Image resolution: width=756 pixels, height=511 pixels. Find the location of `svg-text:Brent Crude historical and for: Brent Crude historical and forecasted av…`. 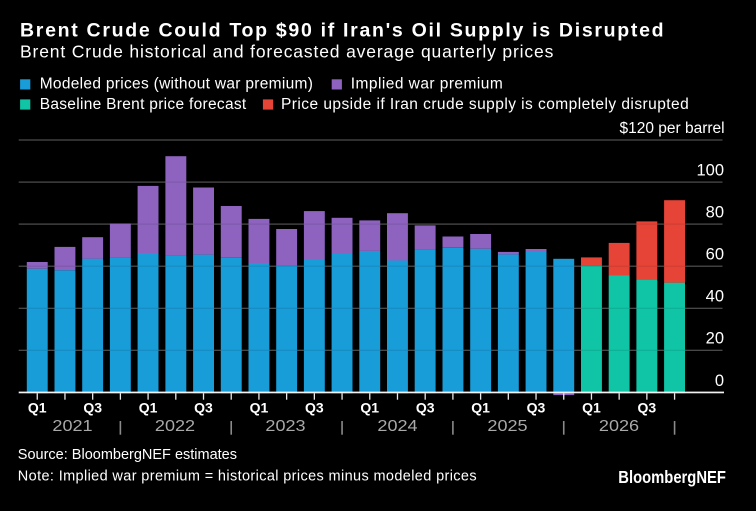

svg-text:Brent Crude historical and for: Brent Crude historical and forecasted av… is located at coordinates (287, 52).